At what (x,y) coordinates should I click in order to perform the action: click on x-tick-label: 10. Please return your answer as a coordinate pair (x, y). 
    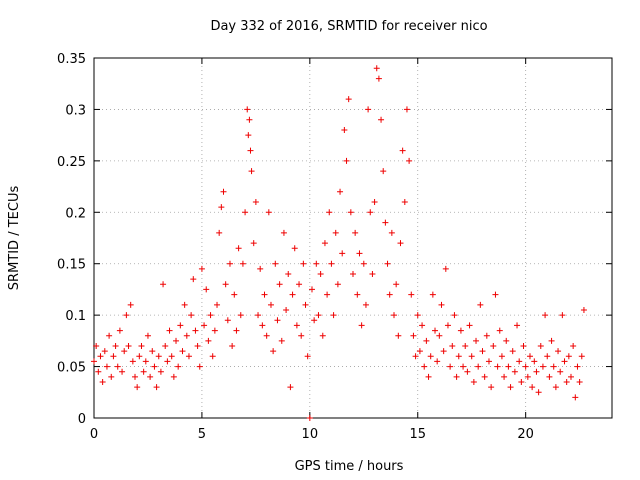
    Looking at the image, I should click on (310, 434).